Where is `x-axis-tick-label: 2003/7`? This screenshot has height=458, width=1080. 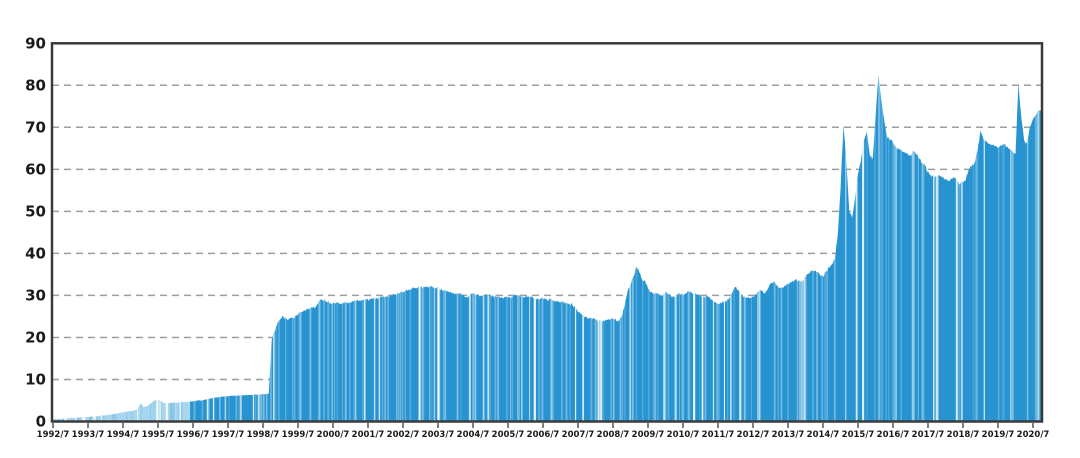
x-axis-tick-label: 2003/7 is located at coordinates (438, 435).